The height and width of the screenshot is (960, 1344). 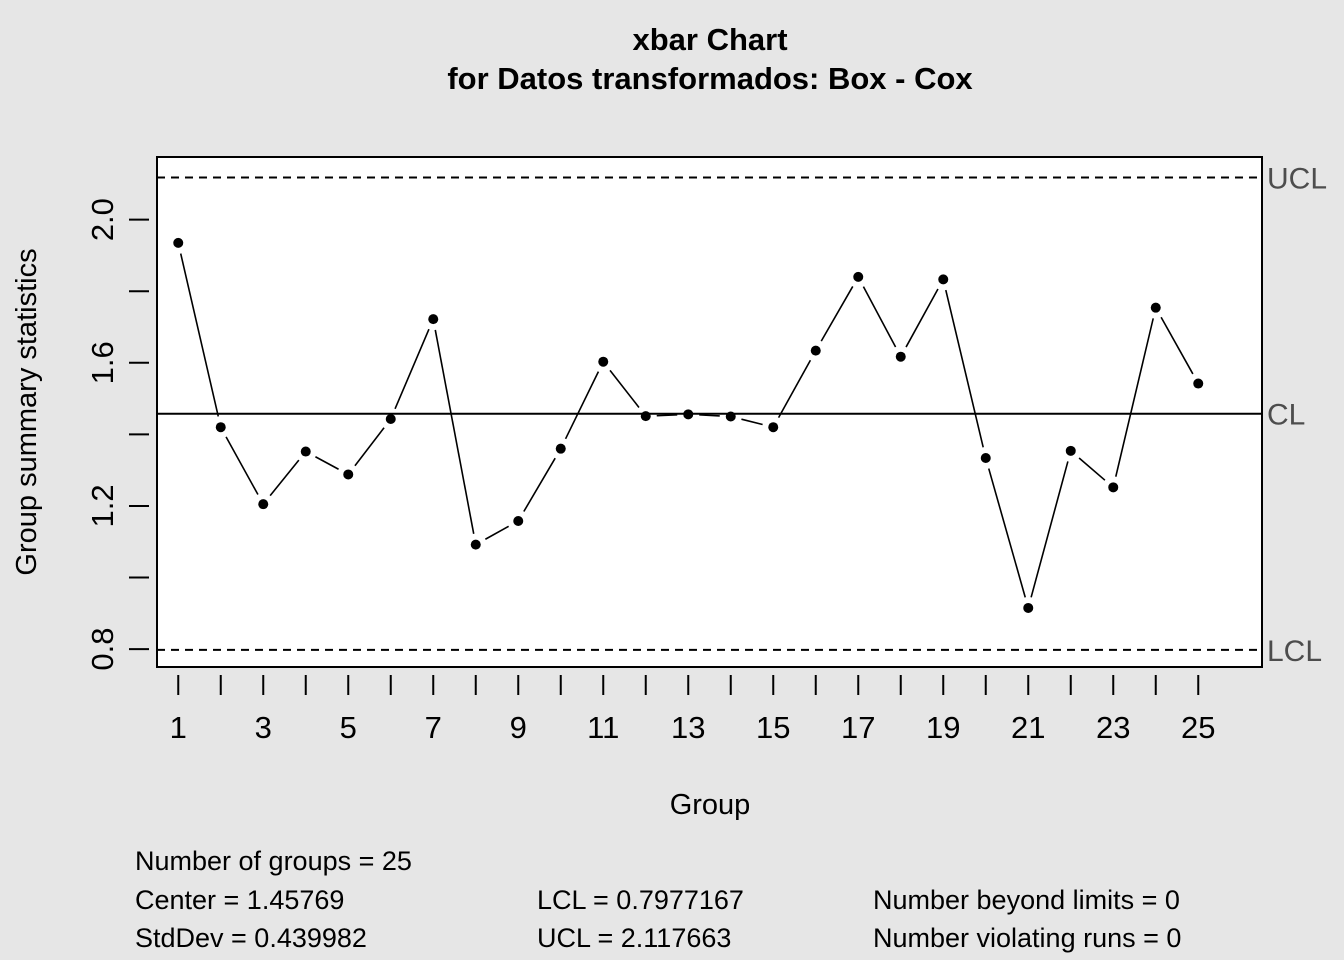 What do you see at coordinates (1026, 900) in the screenshot?
I see `stat-beyond-limits: Number beyond limits = 0` at bounding box center [1026, 900].